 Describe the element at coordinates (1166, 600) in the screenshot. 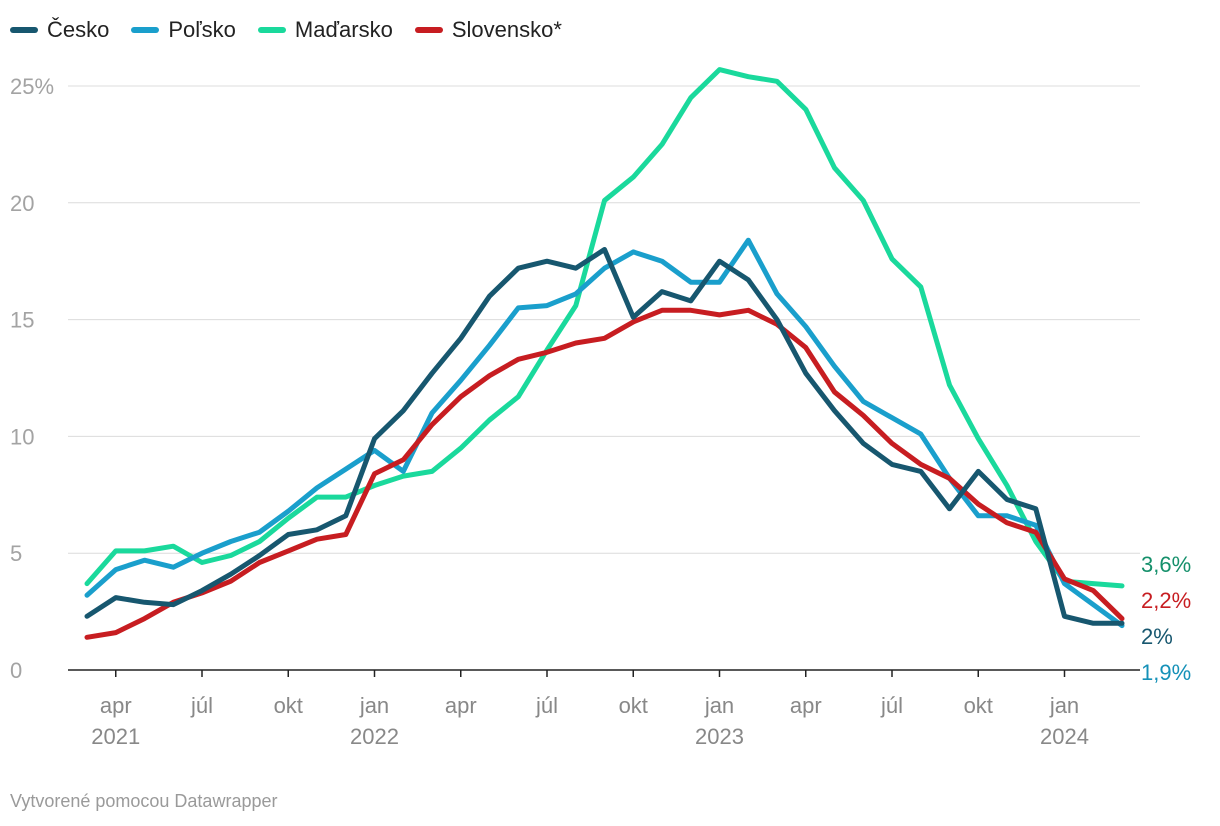

I see `end-label-slovensko: 2,2%` at that location.